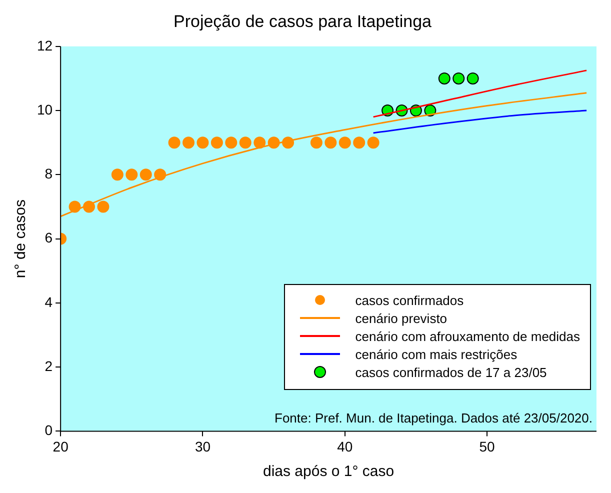 This screenshot has height=493, width=611. I want to click on y-axis-title: n° de casos, so click(21, 239).